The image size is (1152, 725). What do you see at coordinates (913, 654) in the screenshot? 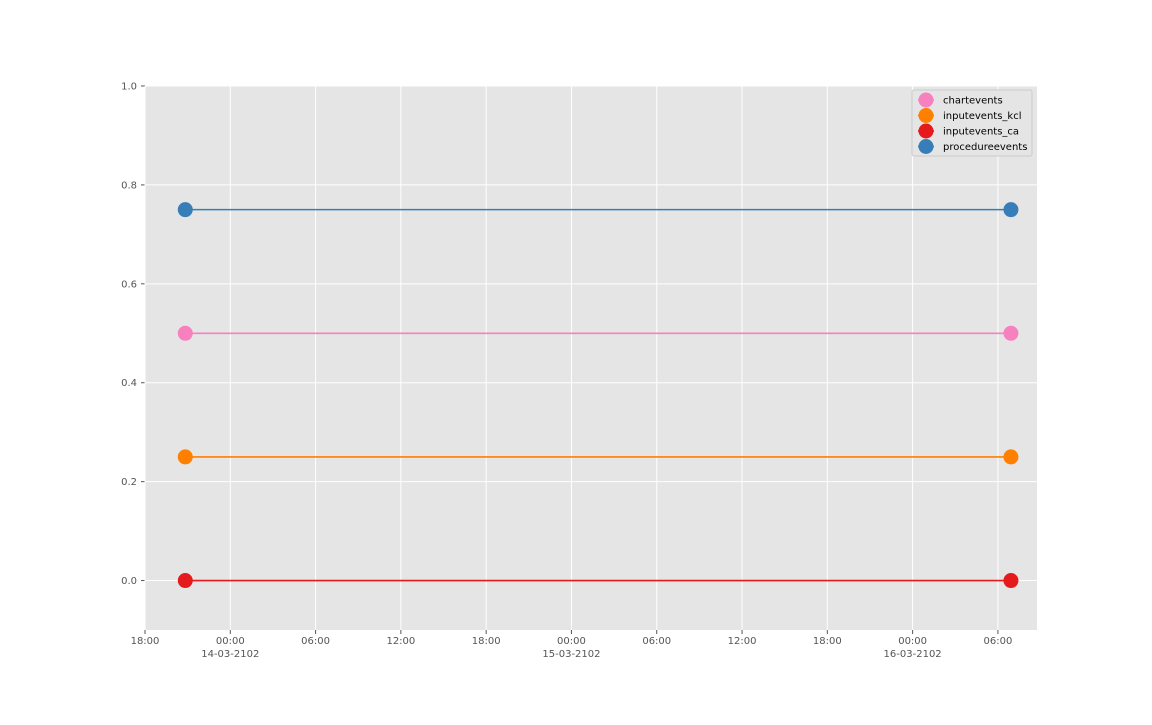
I see `x-tick-date-label: 16-03-2102` at bounding box center [913, 654].